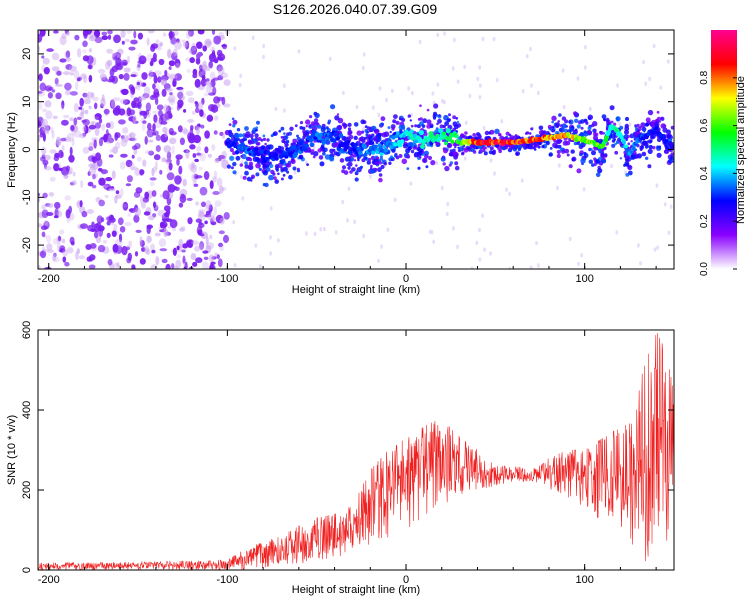 This screenshot has width=750, height=600. What do you see at coordinates (704, 77) in the screenshot?
I see `colorbar-tick-label: 0.8` at bounding box center [704, 77].